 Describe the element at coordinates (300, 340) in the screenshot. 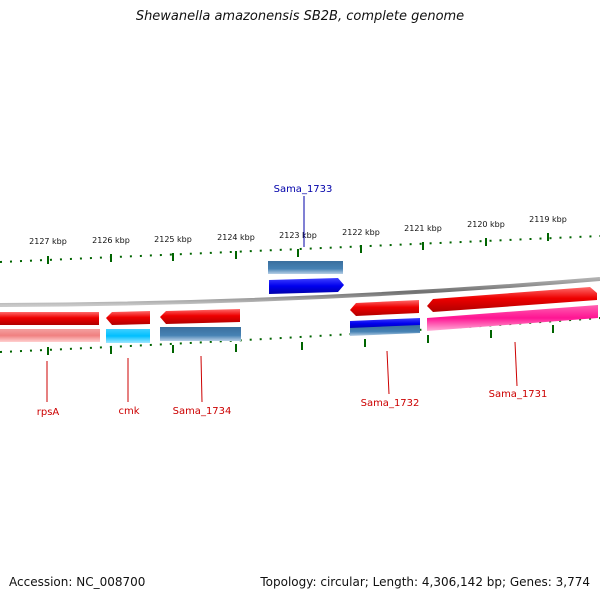

I see `lower-major-ticks` at that location.